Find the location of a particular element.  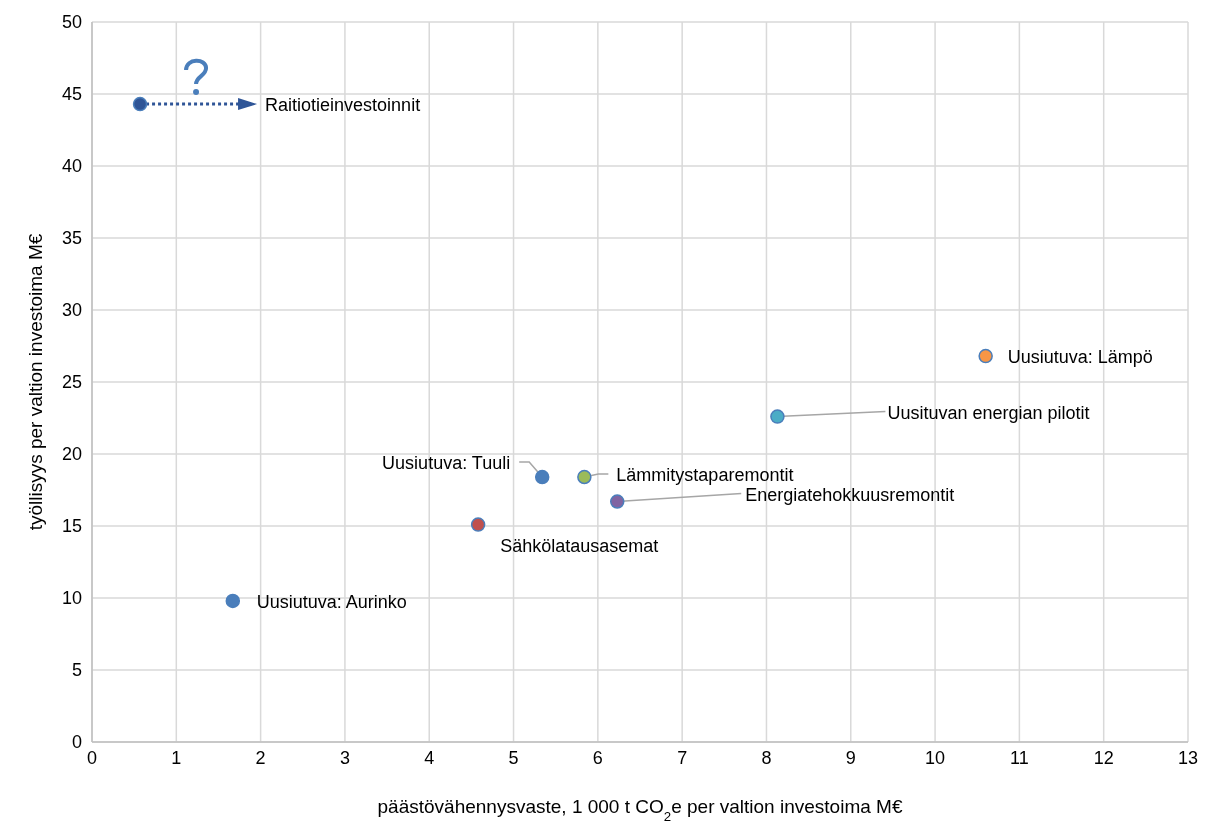

x-tick-label: 11 is located at coordinates (1019, 758).